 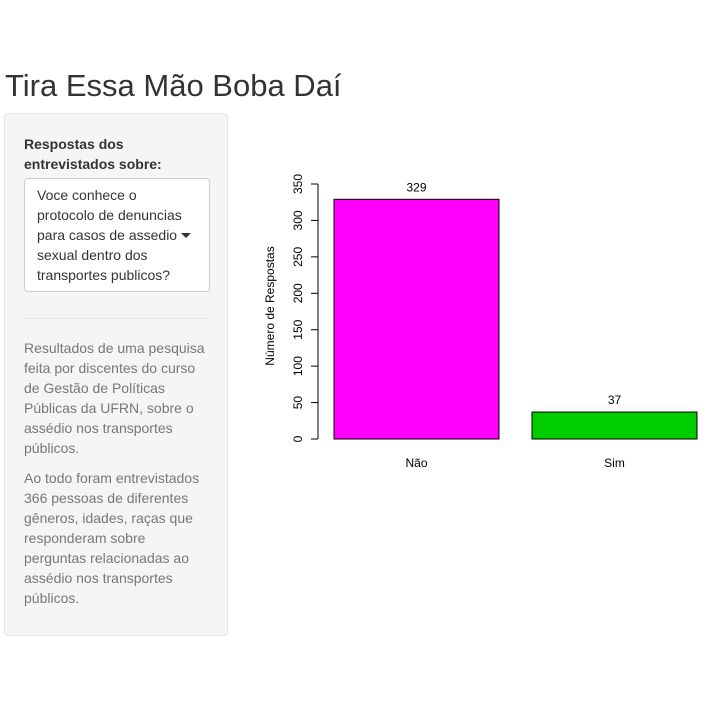 What do you see at coordinates (173, 85) in the screenshot?
I see `app-title: Tira Essa Mão Boba Daí` at bounding box center [173, 85].